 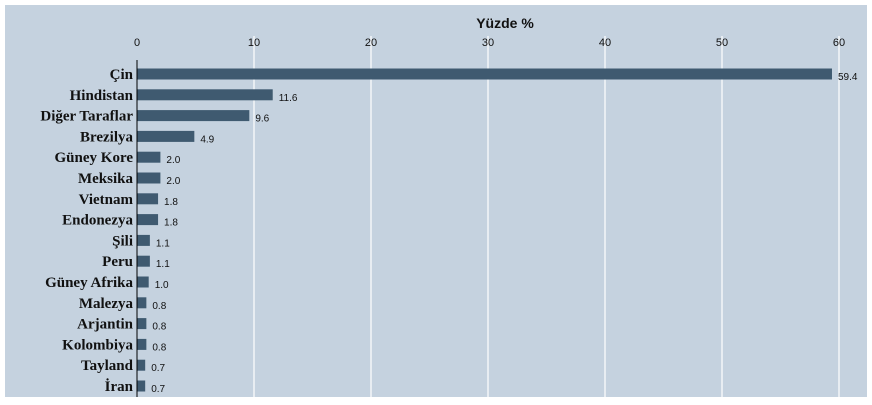 I want to click on x-tick-label-50: 50, so click(x=722, y=43).